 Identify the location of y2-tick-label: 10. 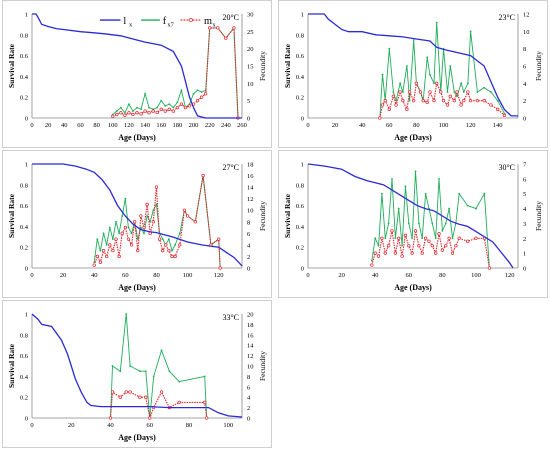
(250, 211).